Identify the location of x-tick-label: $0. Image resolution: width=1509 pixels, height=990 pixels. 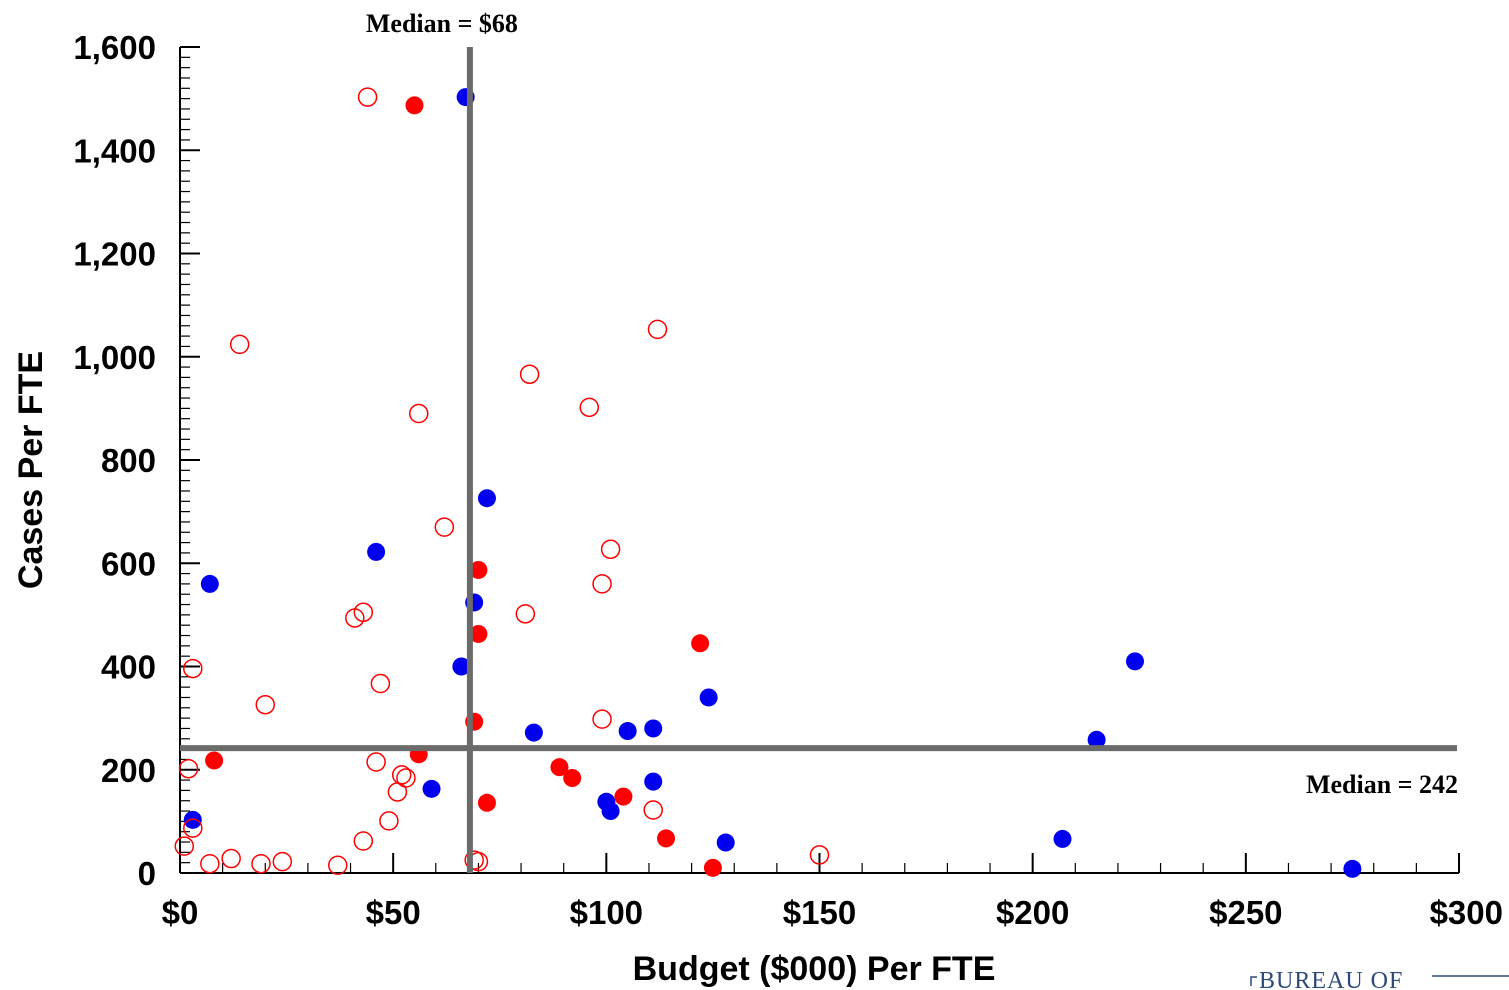
(180, 912).